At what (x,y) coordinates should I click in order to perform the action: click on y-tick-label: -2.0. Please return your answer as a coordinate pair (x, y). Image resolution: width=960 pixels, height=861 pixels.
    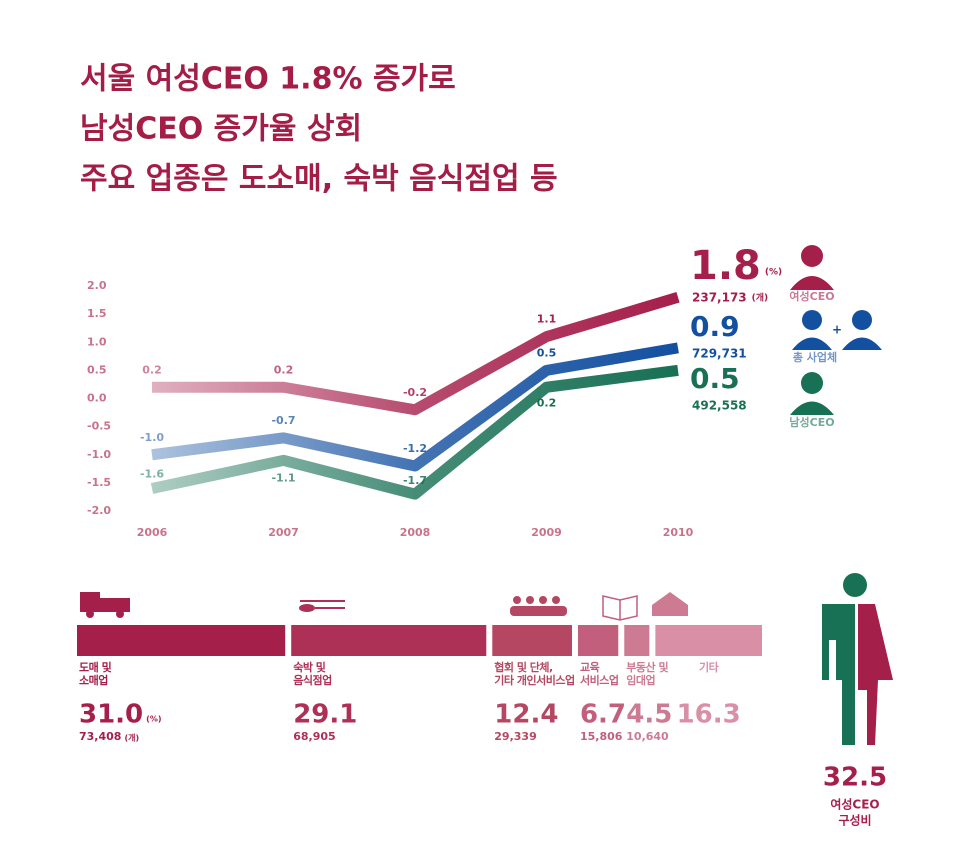
    Looking at the image, I should click on (99, 510).